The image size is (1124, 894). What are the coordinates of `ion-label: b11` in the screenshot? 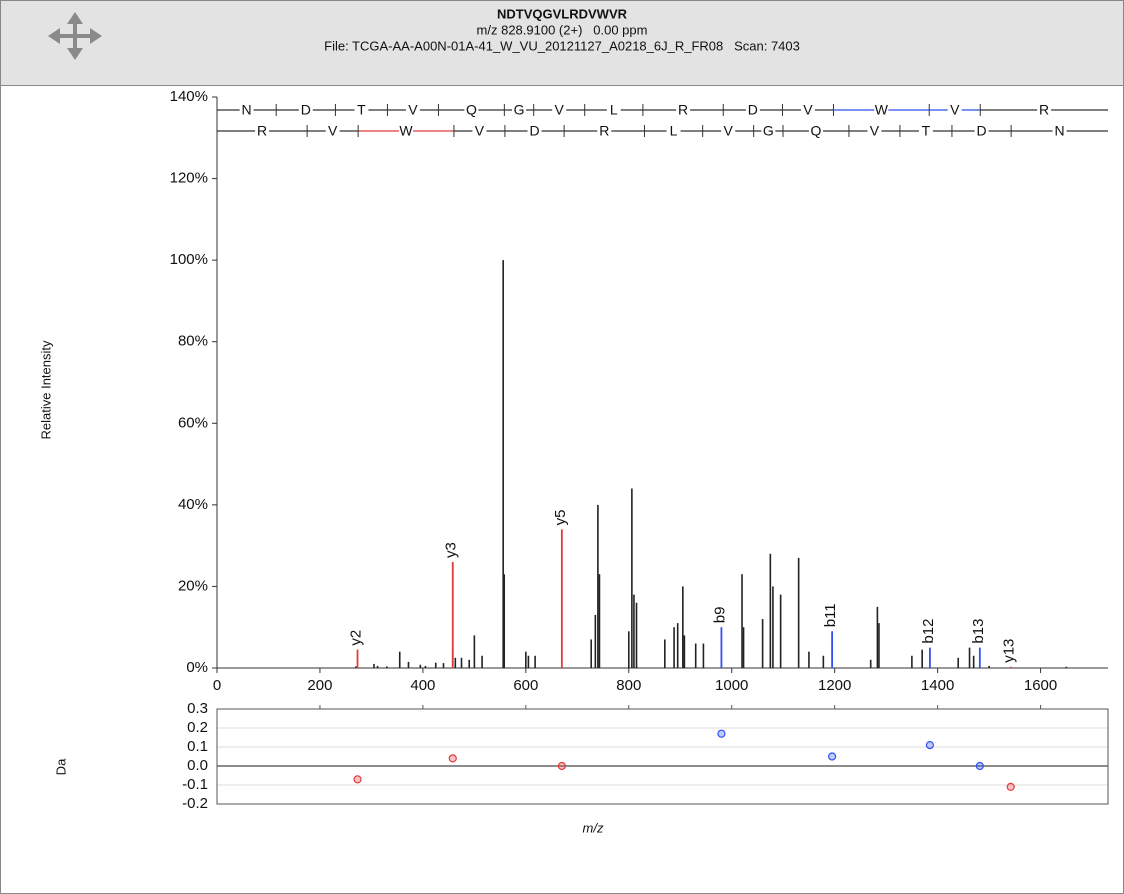 It's located at (830, 615).